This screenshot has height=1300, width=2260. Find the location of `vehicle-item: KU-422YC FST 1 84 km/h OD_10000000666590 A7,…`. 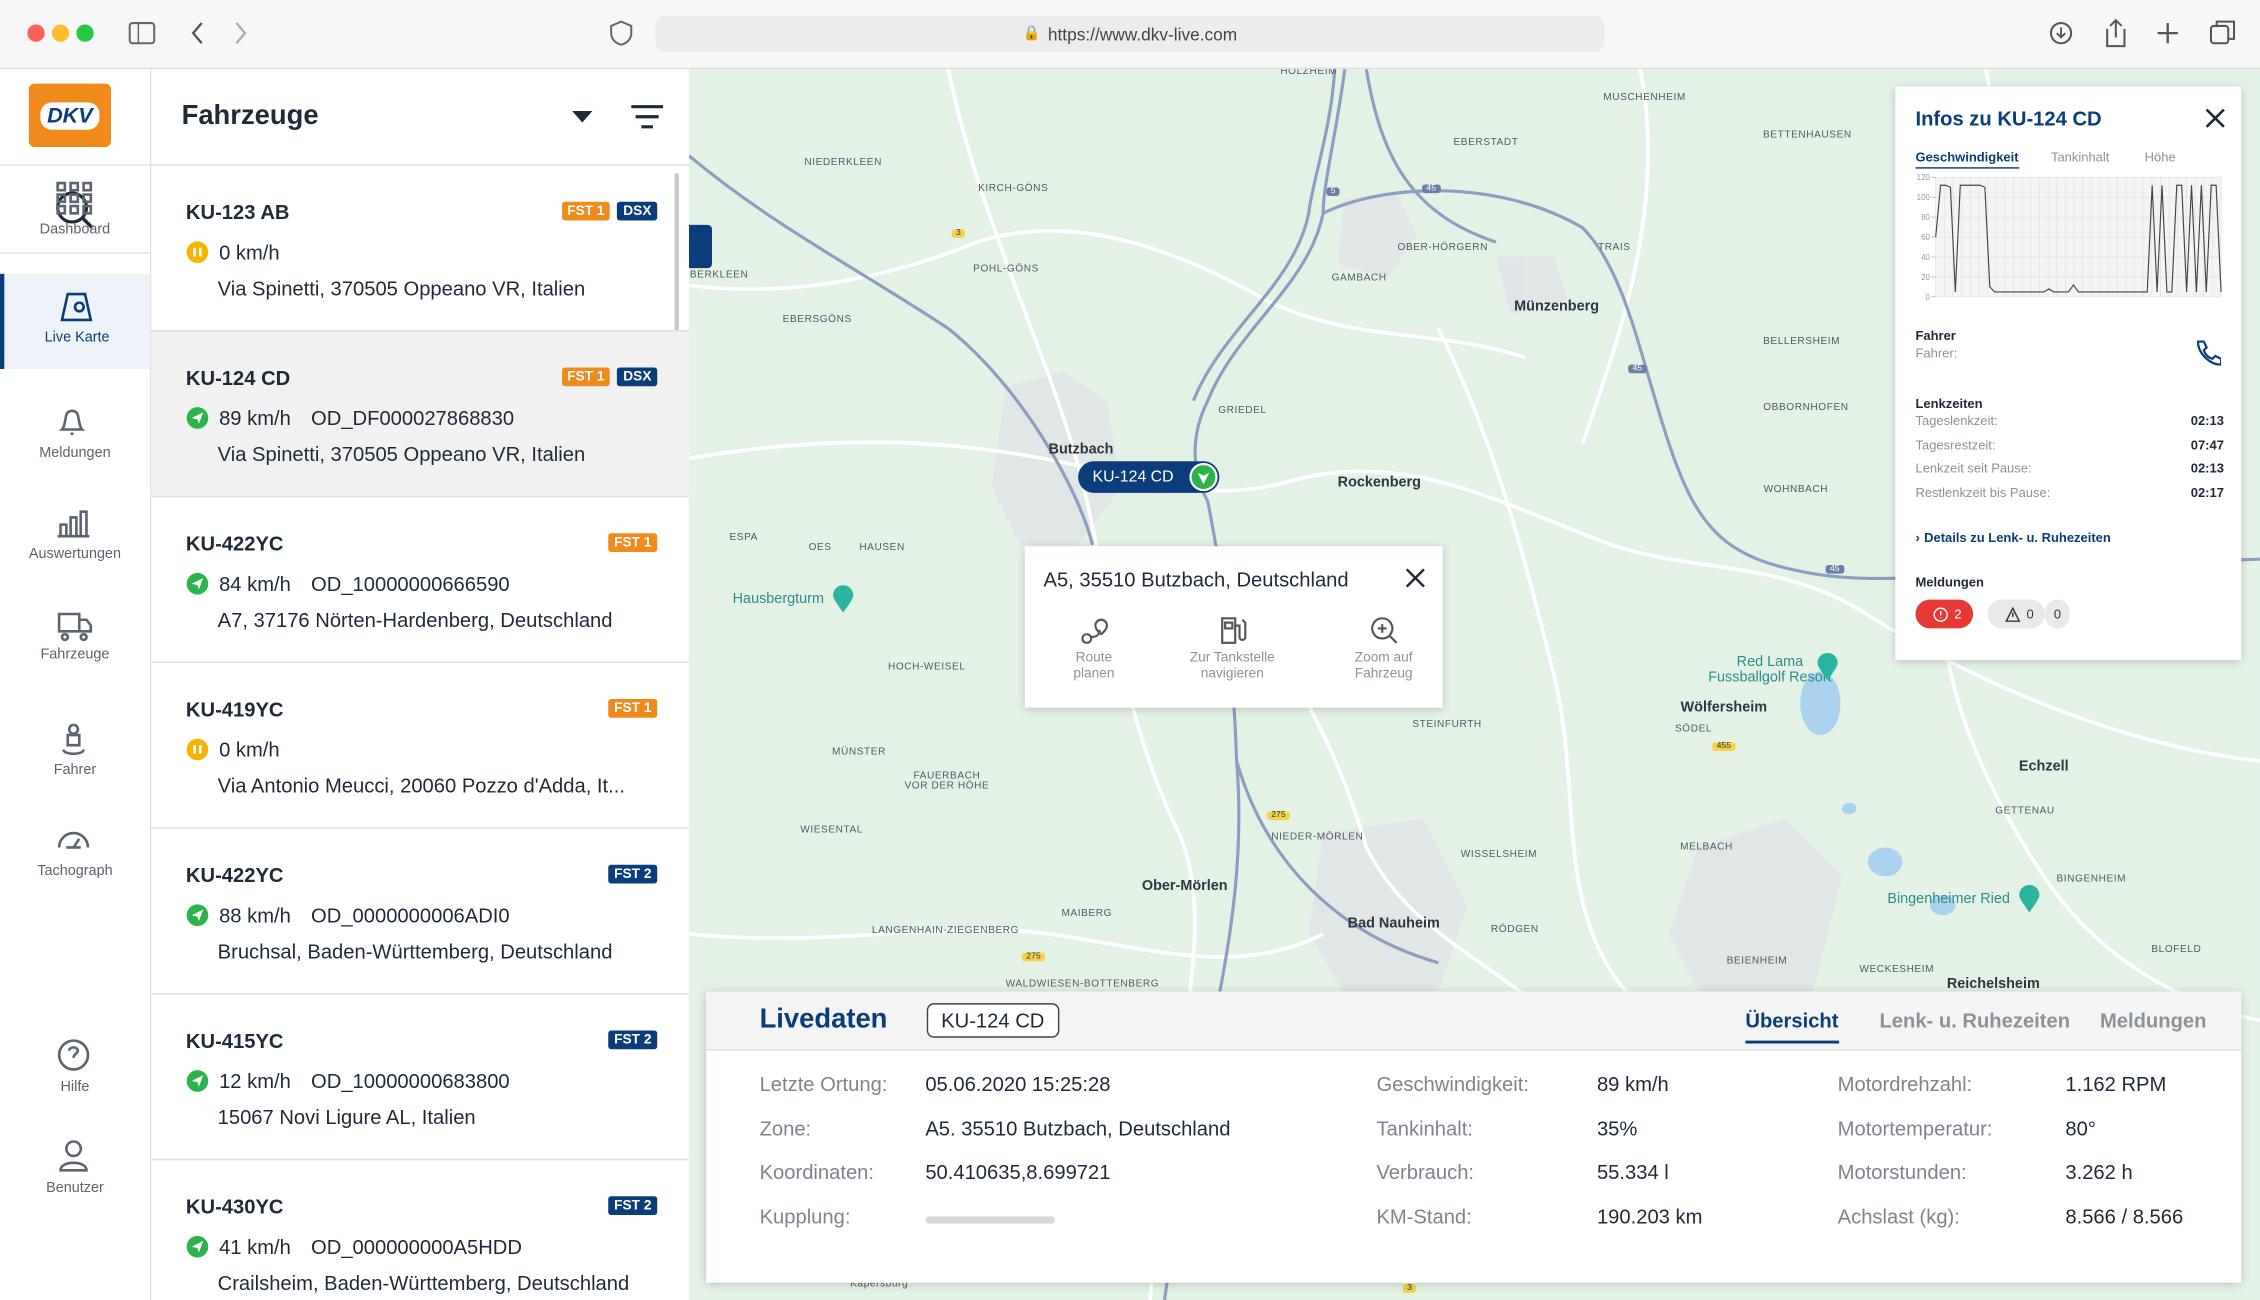

vehicle-item: KU-422YC FST 1 84 km/h OD_10000000666590 A7,… is located at coordinates (420, 580).